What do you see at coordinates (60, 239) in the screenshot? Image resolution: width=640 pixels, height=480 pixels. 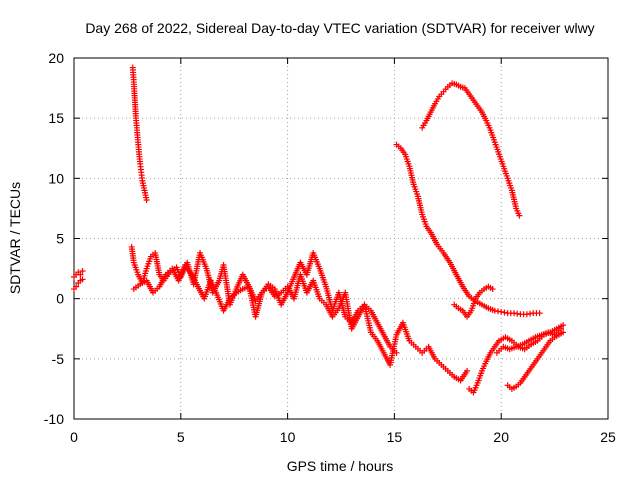 I see `y-tick-label: 5` at bounding box center [60, 239].